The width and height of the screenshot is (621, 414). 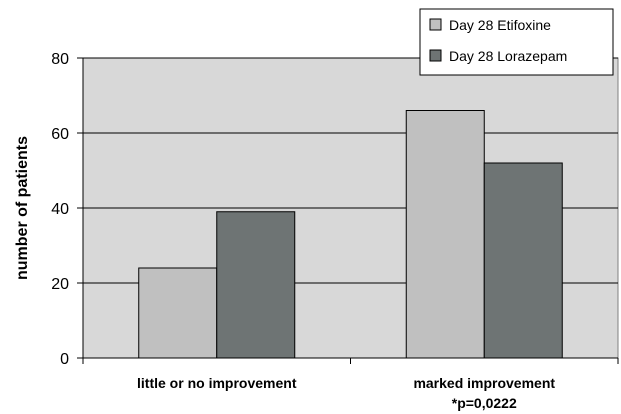 I want to click on y-tick-label: 80, so click(x=60, y=59).